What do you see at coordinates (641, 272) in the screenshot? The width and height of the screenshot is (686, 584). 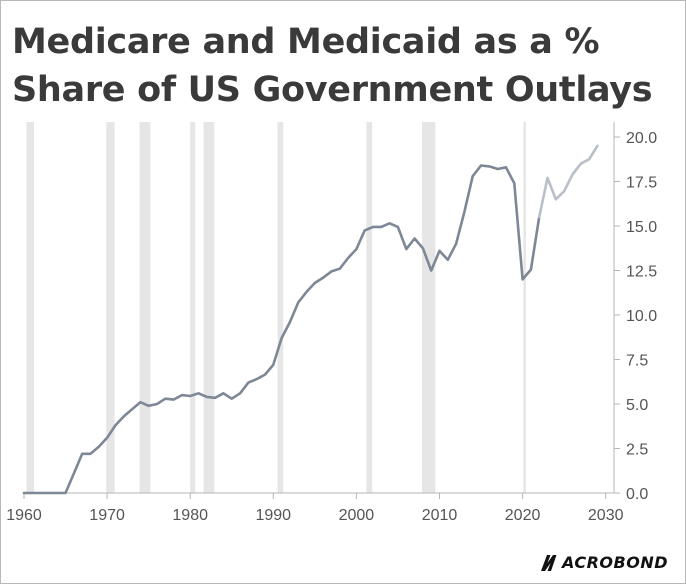 I see `y-tick-label: 12.5` at bounding box center [641, 272].